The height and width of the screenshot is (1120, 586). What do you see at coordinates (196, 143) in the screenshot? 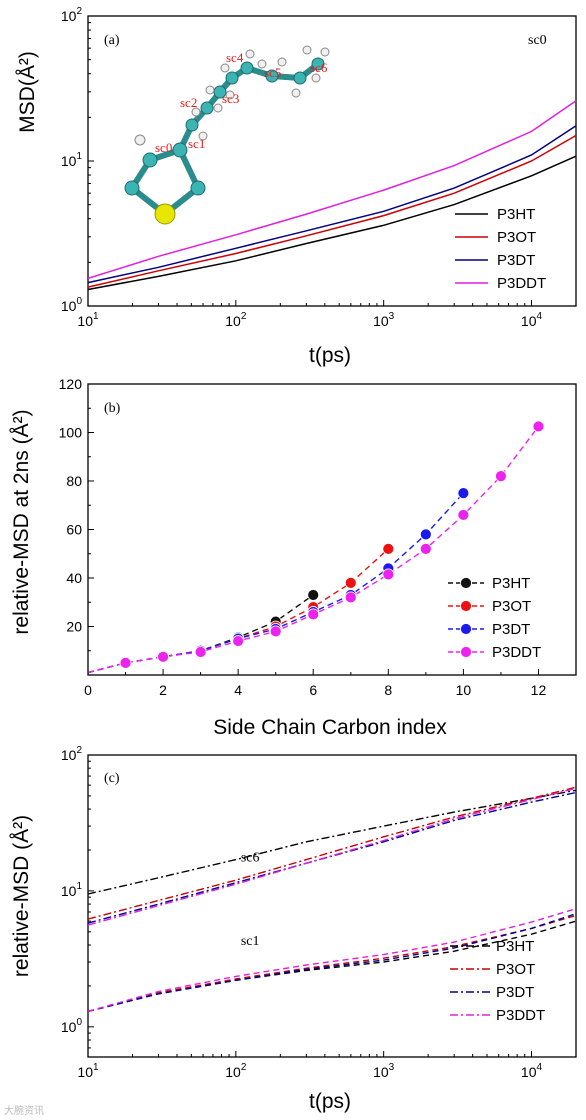
I see `molecule-label-sc1: sc1` at bounding box center [196, 143].